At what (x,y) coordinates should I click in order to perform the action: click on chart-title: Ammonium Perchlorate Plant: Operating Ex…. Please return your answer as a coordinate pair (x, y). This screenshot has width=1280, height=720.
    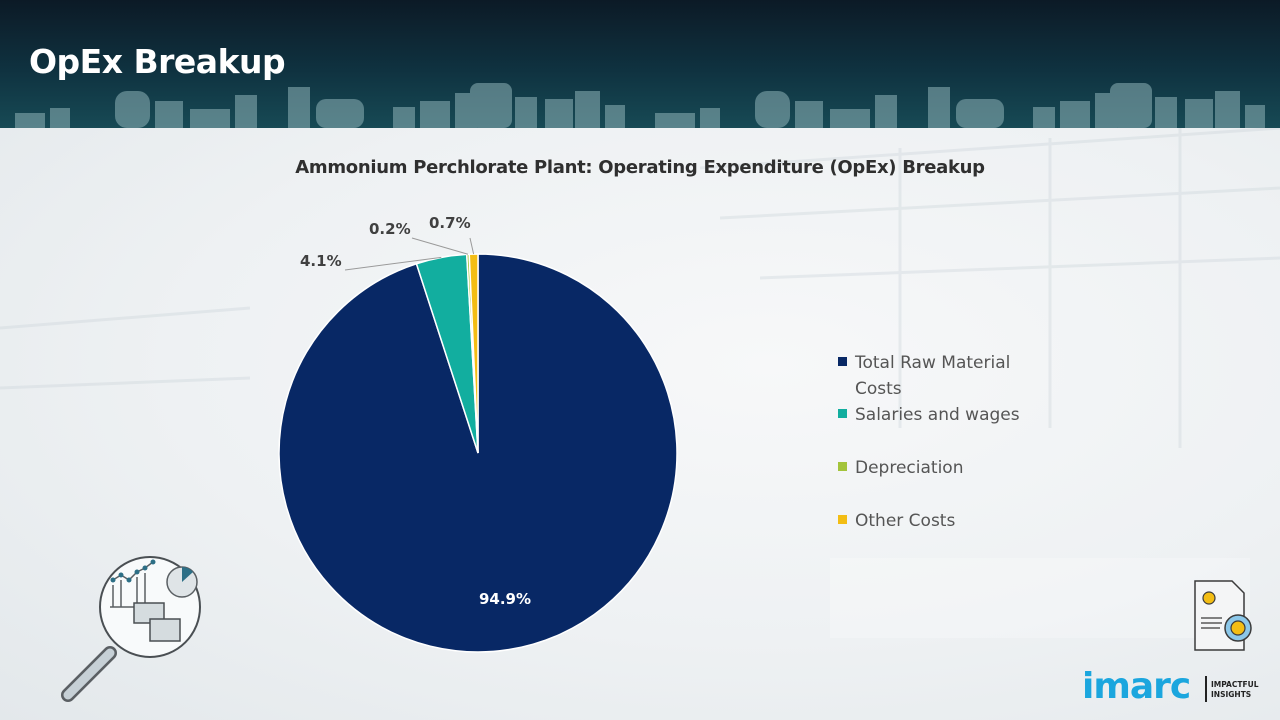
    Looking at the image, I should click on (640, 167).